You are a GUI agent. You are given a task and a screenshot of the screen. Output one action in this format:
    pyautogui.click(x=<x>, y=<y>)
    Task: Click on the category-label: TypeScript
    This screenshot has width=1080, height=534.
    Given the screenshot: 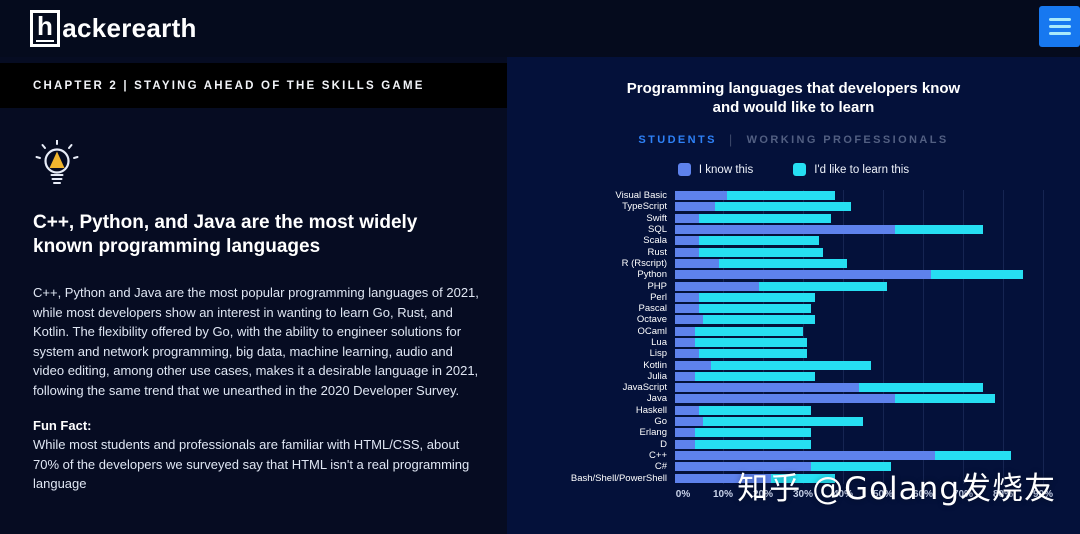 What is the action you would take?
    pyautogui.click(x=644, y=207)
    